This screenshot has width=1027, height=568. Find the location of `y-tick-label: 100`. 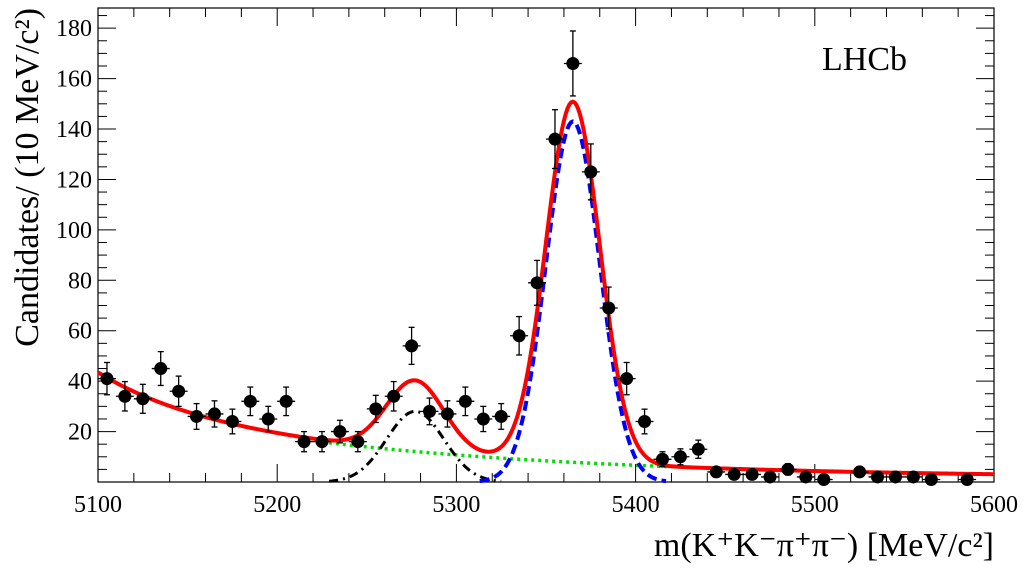

y-tick-label: 100 is located at coordinates (74, 231).